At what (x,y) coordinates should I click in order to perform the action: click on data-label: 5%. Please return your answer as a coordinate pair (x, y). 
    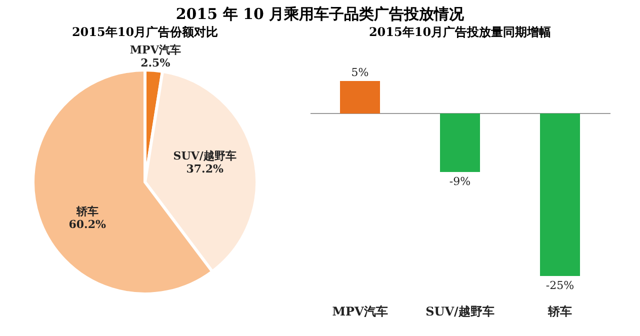
    Looking at the image, I should click on (360, 72).